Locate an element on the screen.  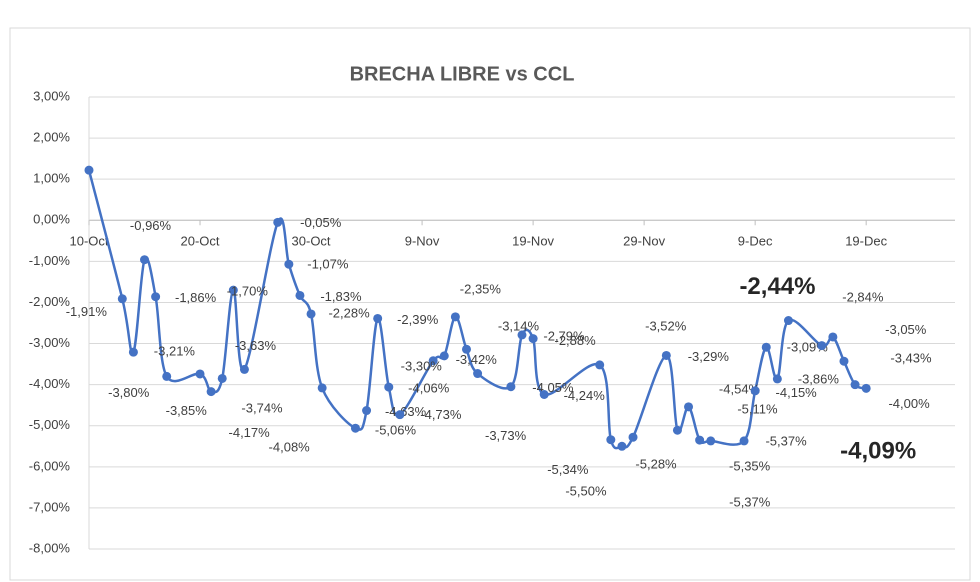
x-tick-label: 19-Dec is located at coordinates (866, 241).